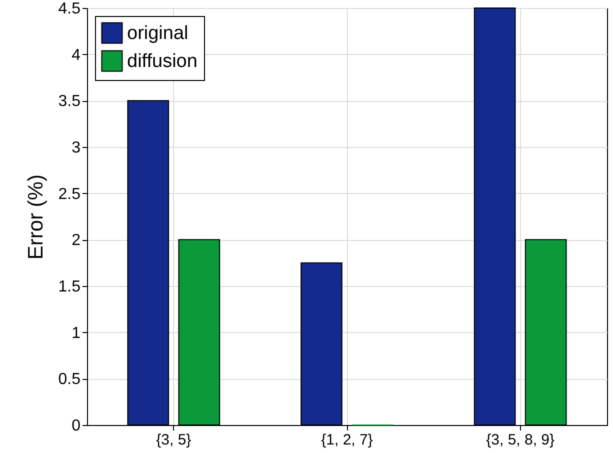 The width and height of the screenshot is (613, 453). What do you see at coordinates (520, 440) in the screenshot?
I see `x-tick-label: {3, 5, 8, 9}` at bounding box center [520, 440].